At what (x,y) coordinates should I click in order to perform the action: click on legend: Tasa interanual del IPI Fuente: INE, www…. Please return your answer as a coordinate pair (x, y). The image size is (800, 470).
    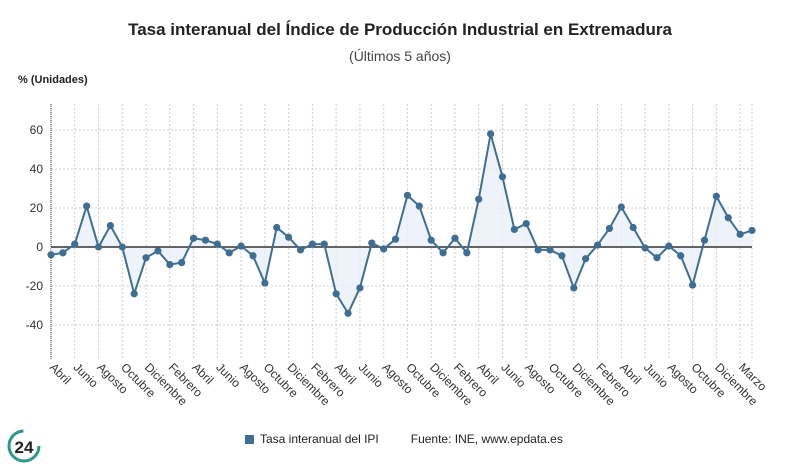
    Looking at the image, I should click on (404, 439).